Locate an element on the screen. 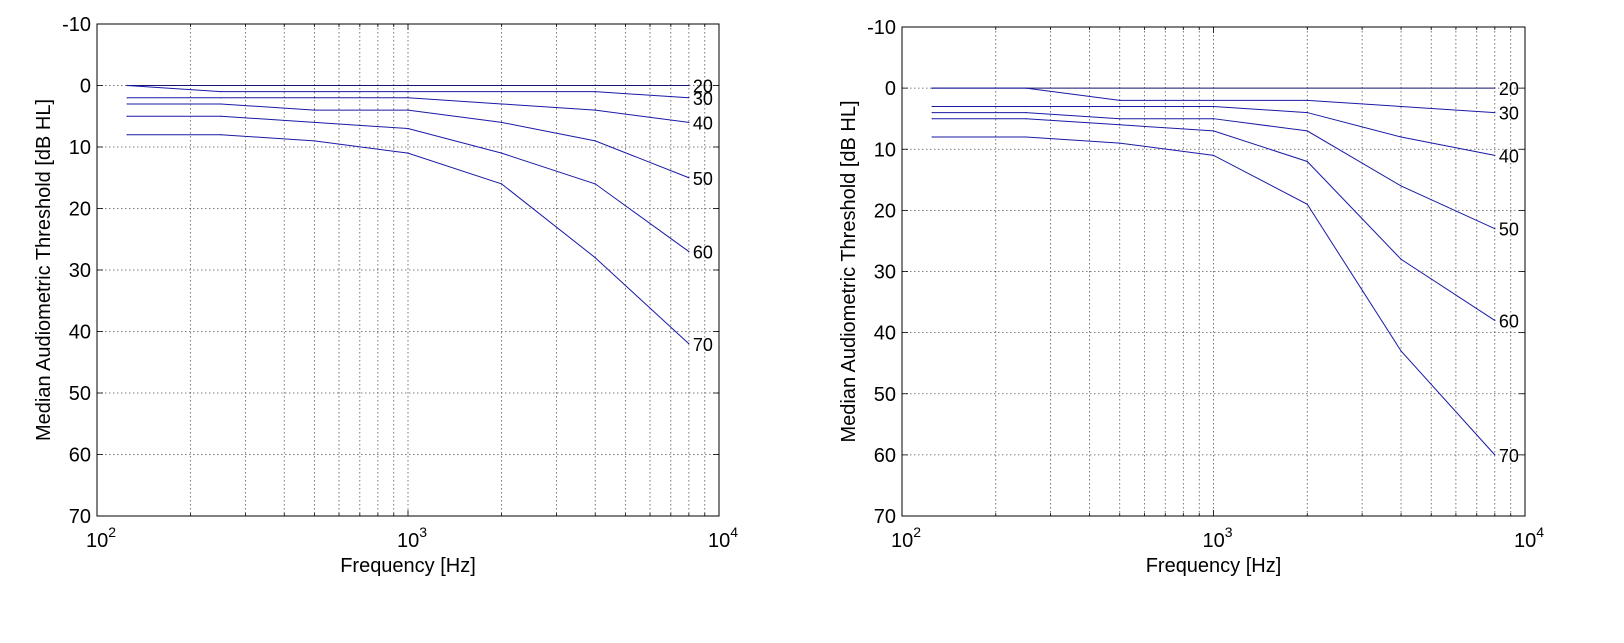  y-tick-label: 0 is located at coordinates (85, 87).